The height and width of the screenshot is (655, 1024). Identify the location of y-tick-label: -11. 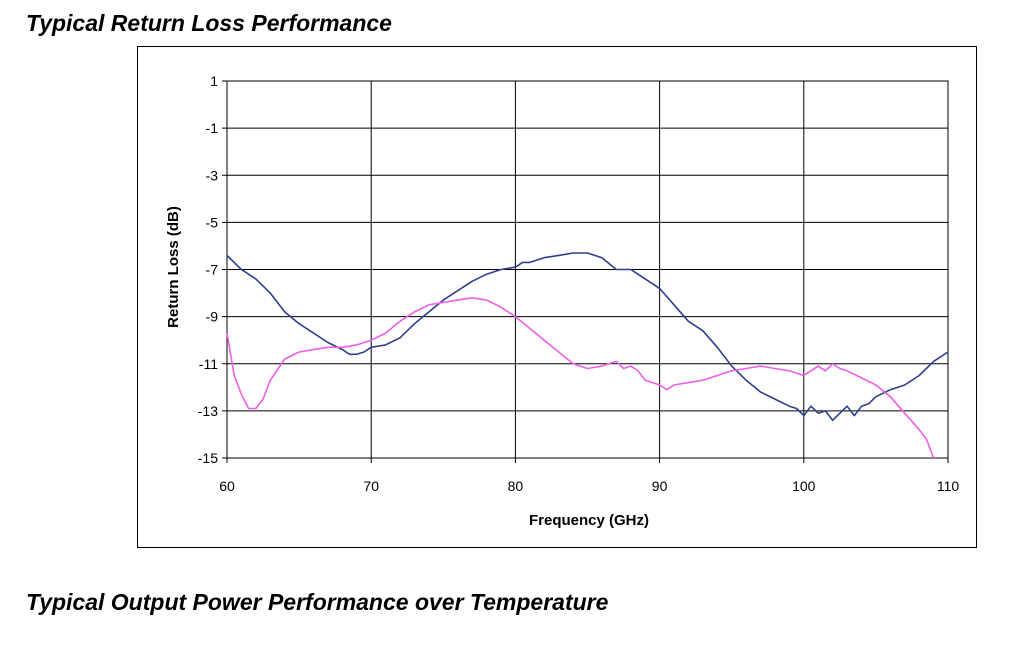
(208, 364).